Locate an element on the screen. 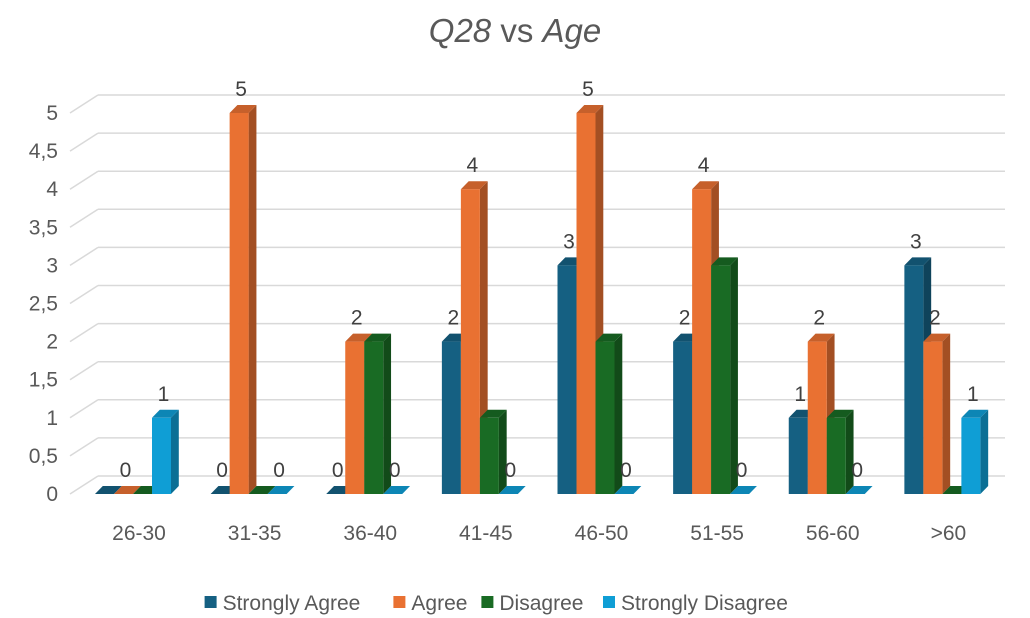 Image resolution: width=1030 pixels, height=618 pixels. y-tick-label: 1 is located at coordinates (52, 418).